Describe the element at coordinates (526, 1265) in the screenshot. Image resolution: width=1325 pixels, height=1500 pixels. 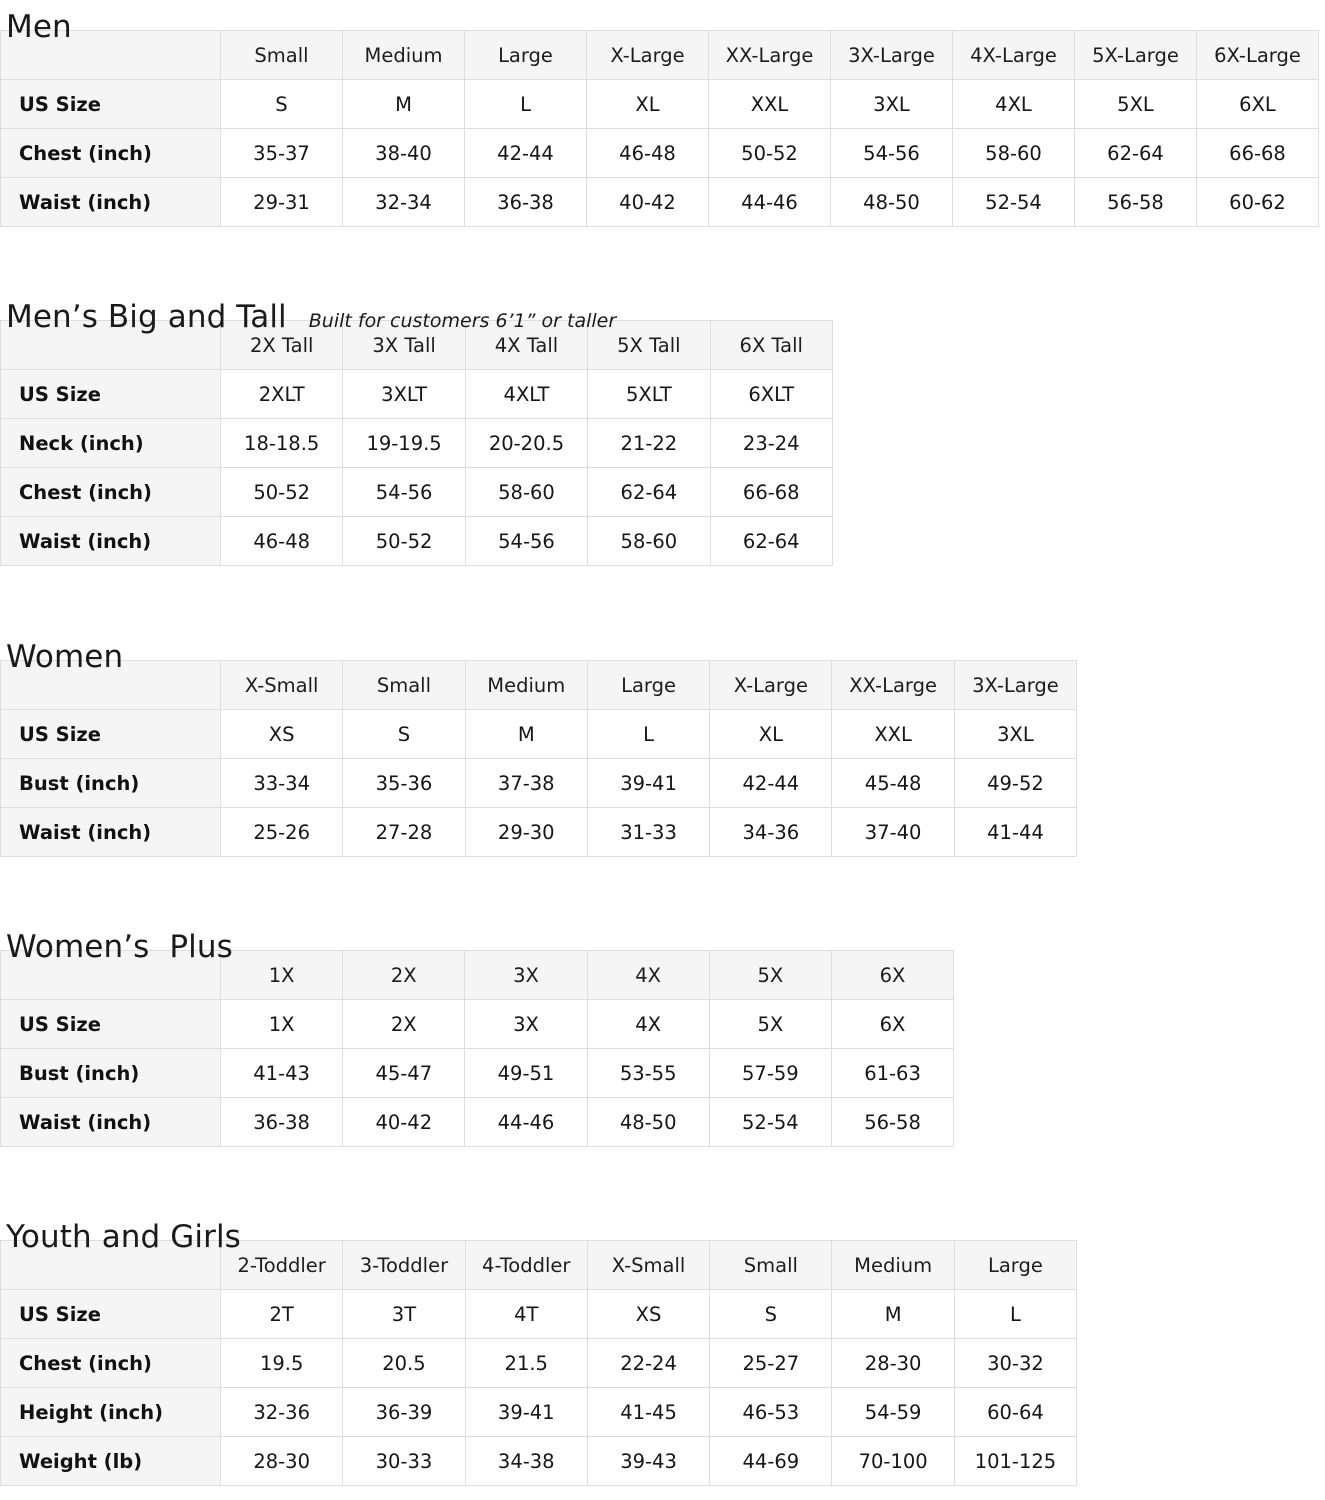
I see `column-header: 4-Toddler` at that location.